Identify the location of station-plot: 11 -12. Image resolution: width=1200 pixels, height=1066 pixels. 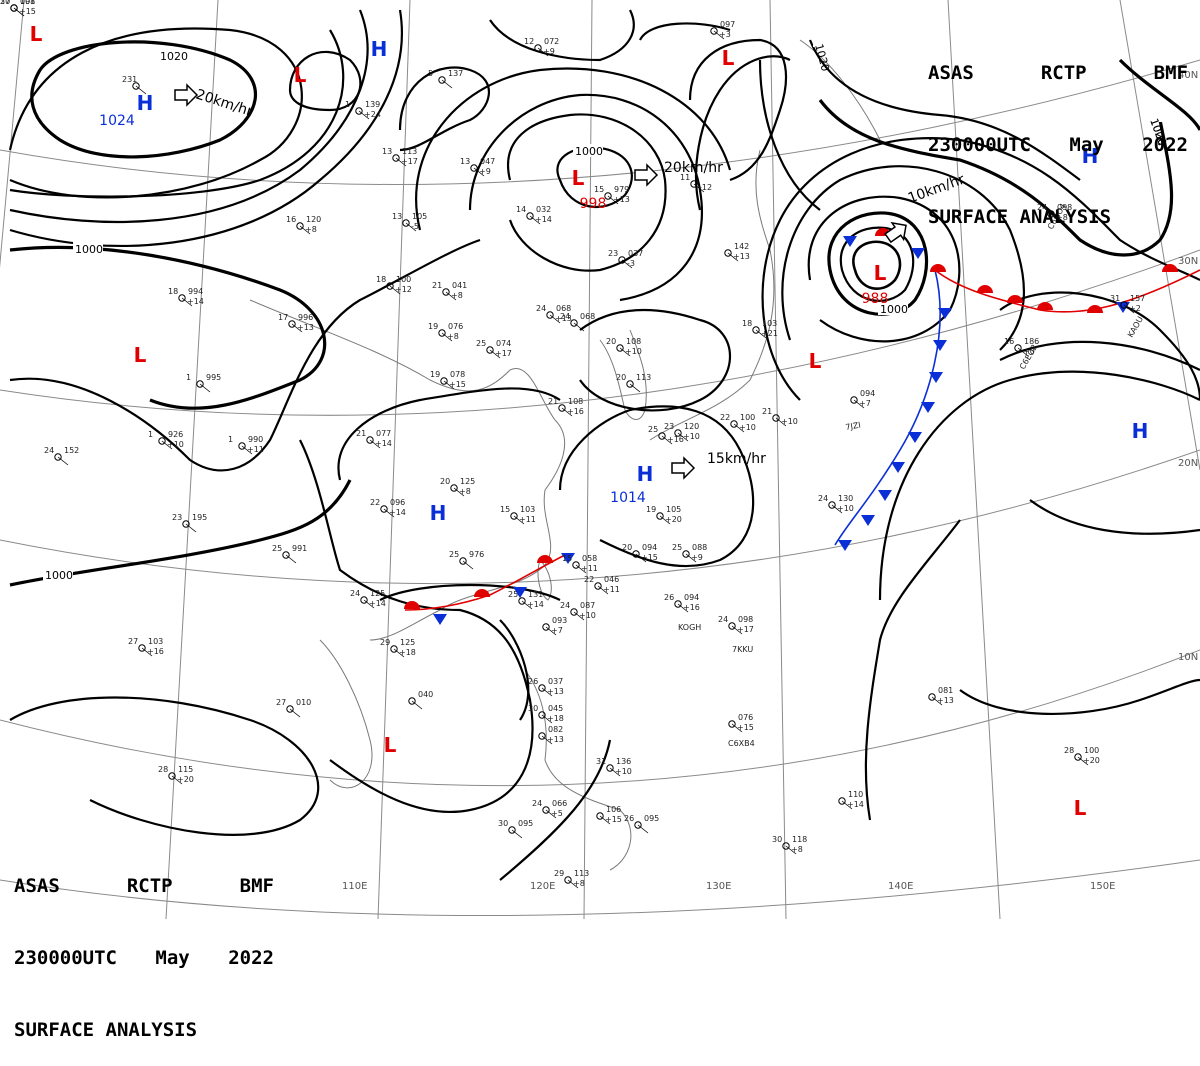
(696, 183).